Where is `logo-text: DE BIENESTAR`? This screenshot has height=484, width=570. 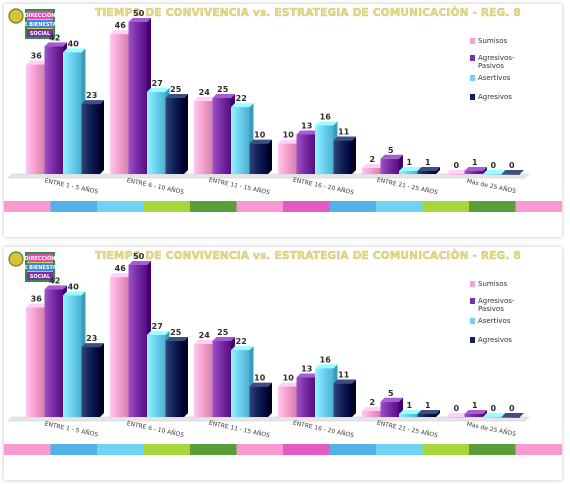
logo-text: DE BIENESTAR is located at coordinates (40, 25).